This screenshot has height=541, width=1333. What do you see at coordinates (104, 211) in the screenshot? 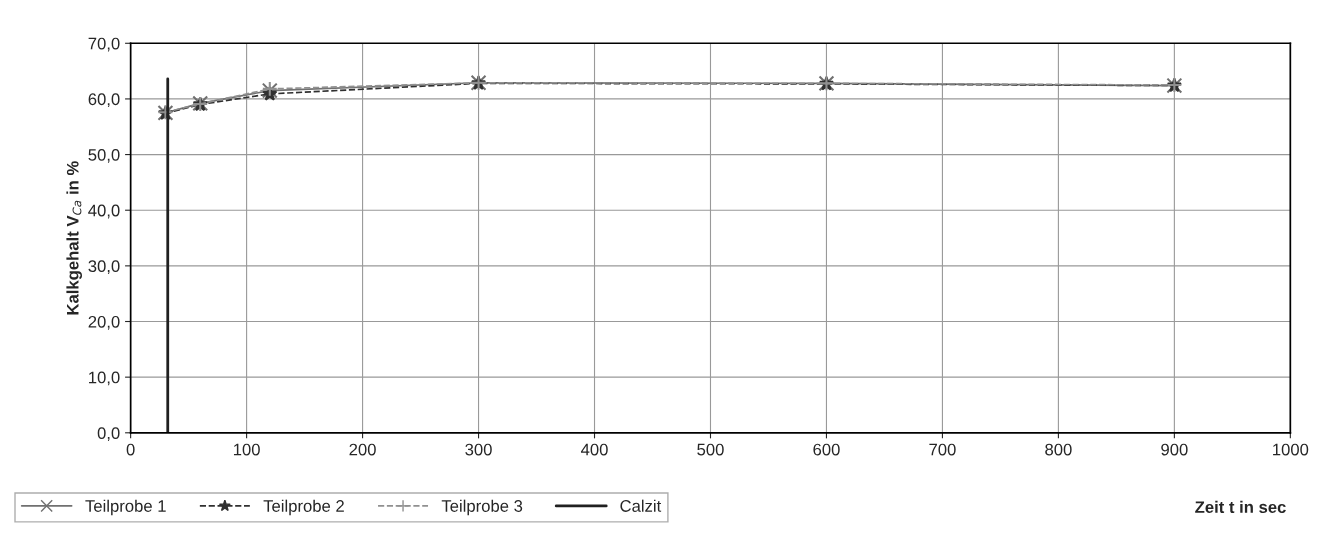
I see `y-tick-label: 40,0` at bounding box center [104, 211].